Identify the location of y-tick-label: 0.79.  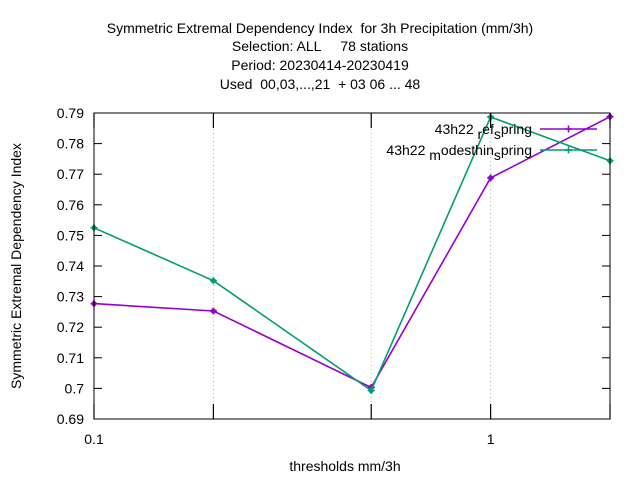
(70, 113).